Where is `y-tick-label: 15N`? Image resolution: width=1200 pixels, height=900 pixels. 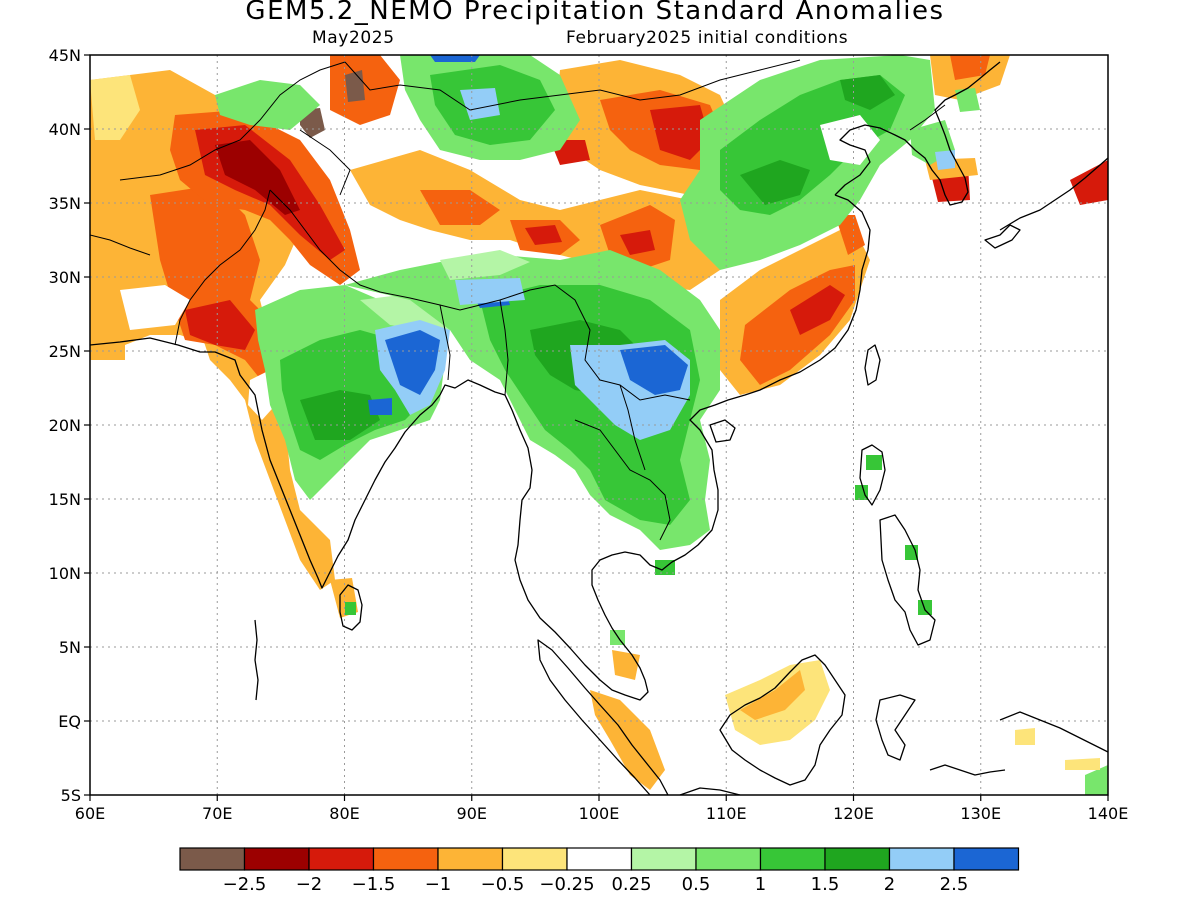
y-tick-label: 15N is located at coordinates (65, 499).